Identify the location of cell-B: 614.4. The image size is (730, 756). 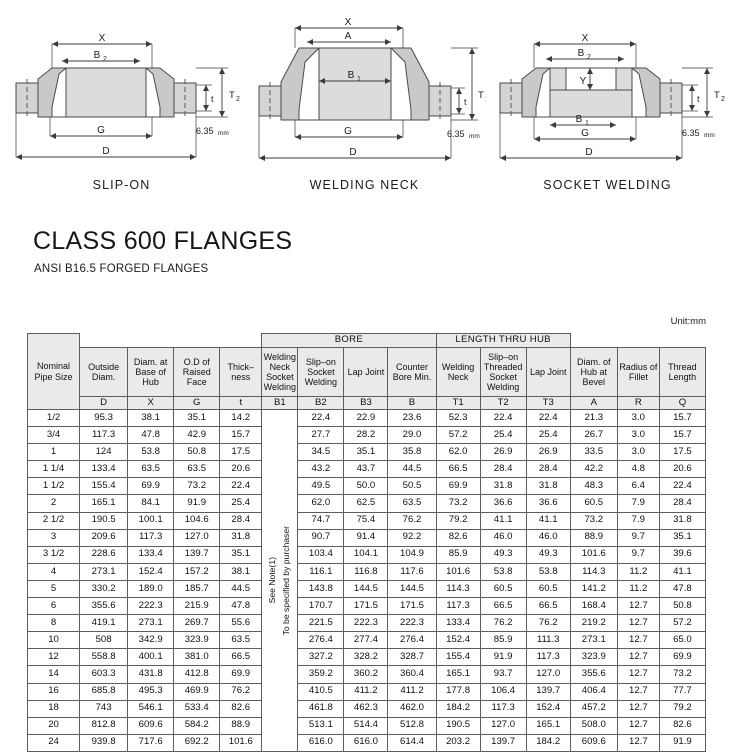
(412, 742).